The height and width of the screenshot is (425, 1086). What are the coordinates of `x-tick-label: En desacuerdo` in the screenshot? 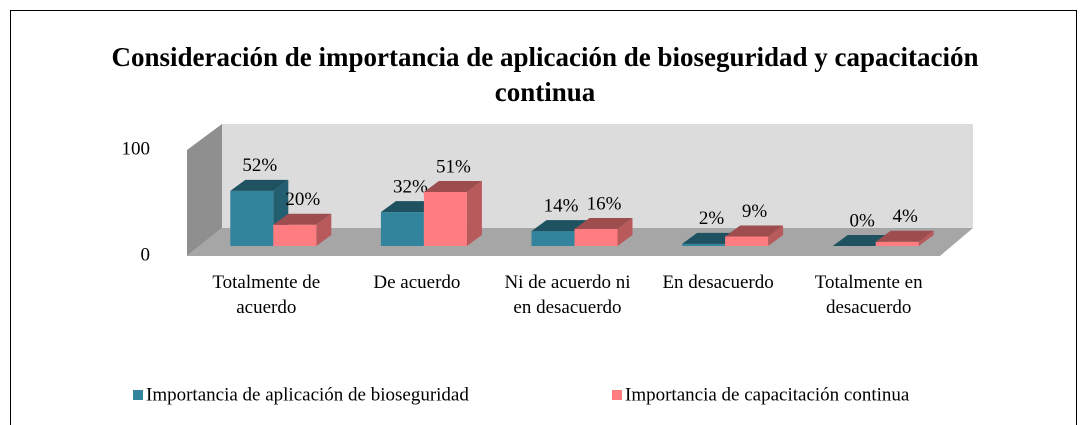 It's located at (718, 282).